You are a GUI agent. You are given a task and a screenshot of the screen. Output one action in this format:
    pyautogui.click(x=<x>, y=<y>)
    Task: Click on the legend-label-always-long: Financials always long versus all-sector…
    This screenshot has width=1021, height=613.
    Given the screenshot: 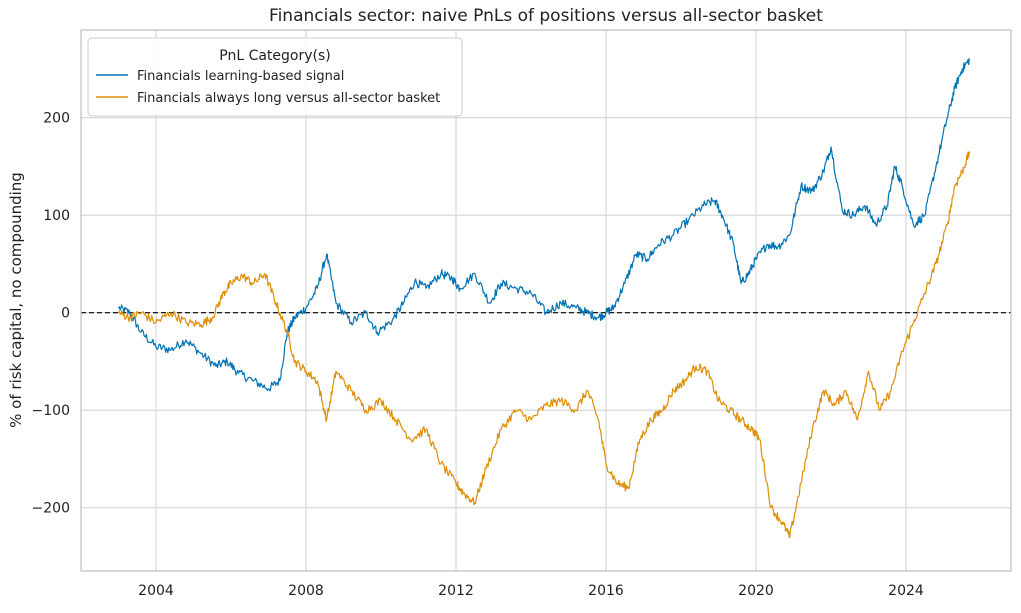 What is the action you would take?
    pyautogui.click(x=288, y=98)
    